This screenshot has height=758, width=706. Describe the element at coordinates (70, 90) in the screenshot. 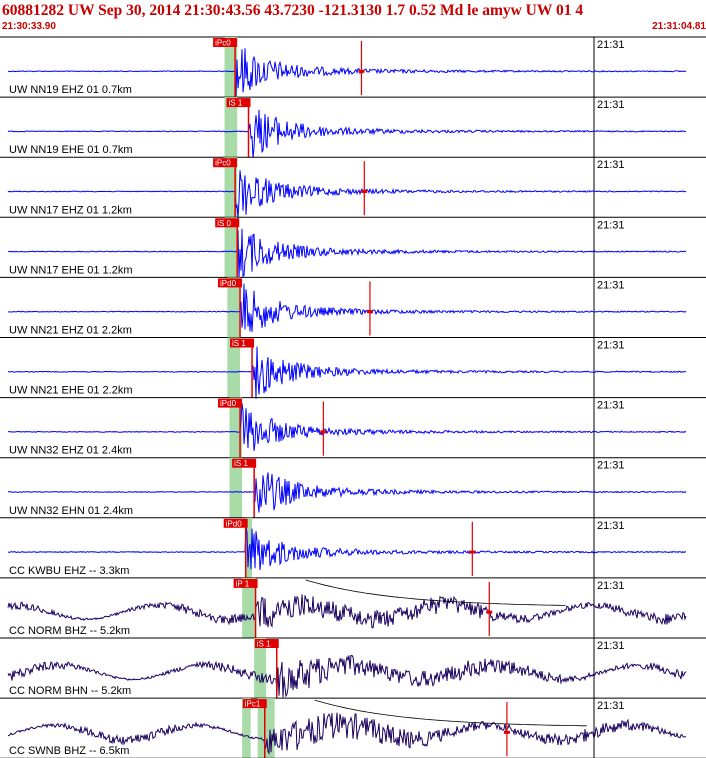

I see `channel-label: UW NN19 EHZ 01 0.7km` at that location.